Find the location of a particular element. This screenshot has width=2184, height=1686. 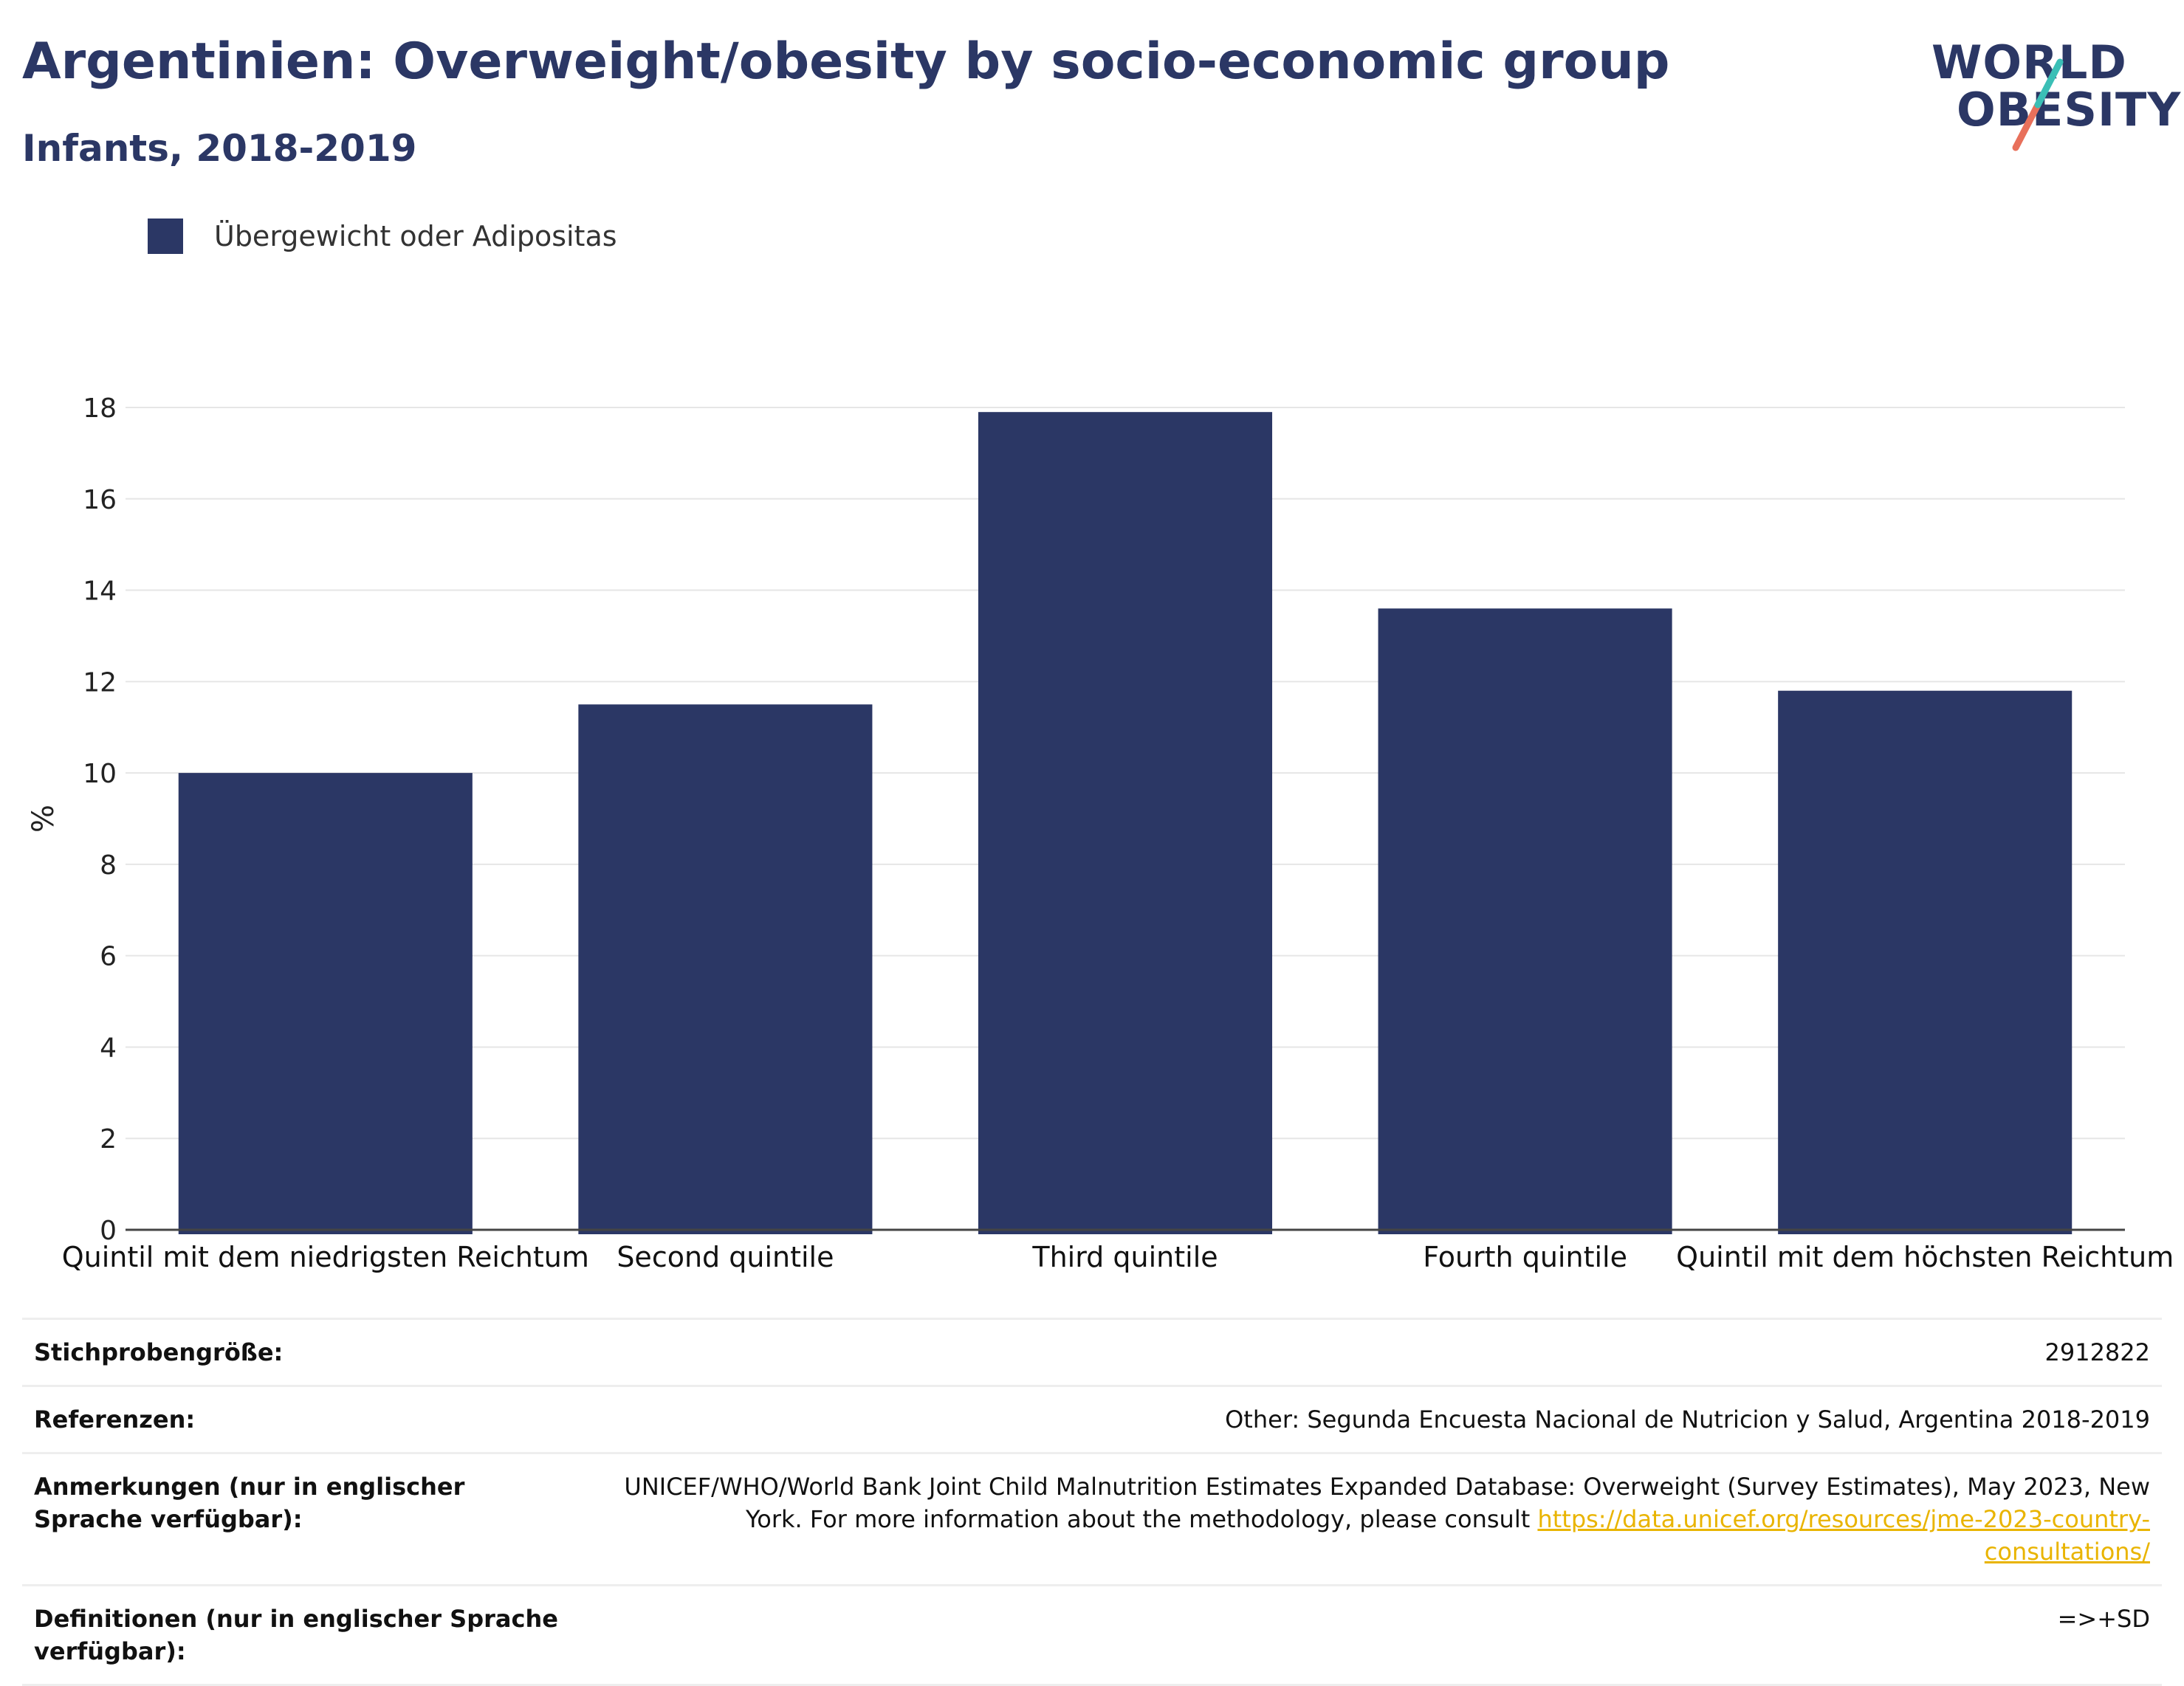

y-tick-label: 0 is located at coordinates (109, 1231).